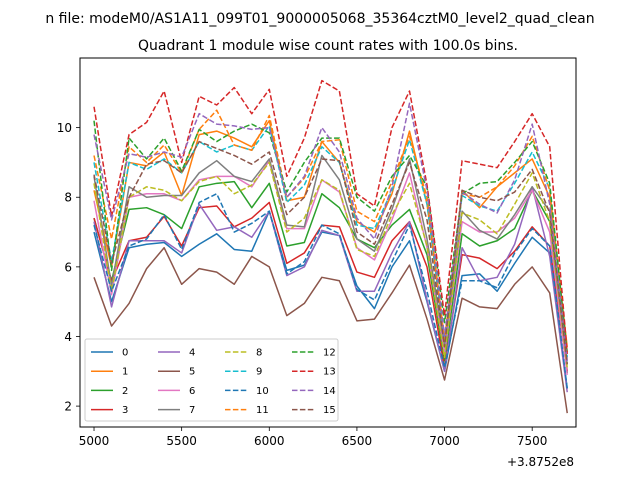  I want to click on legend-label-4: 4, so click(192, 353).